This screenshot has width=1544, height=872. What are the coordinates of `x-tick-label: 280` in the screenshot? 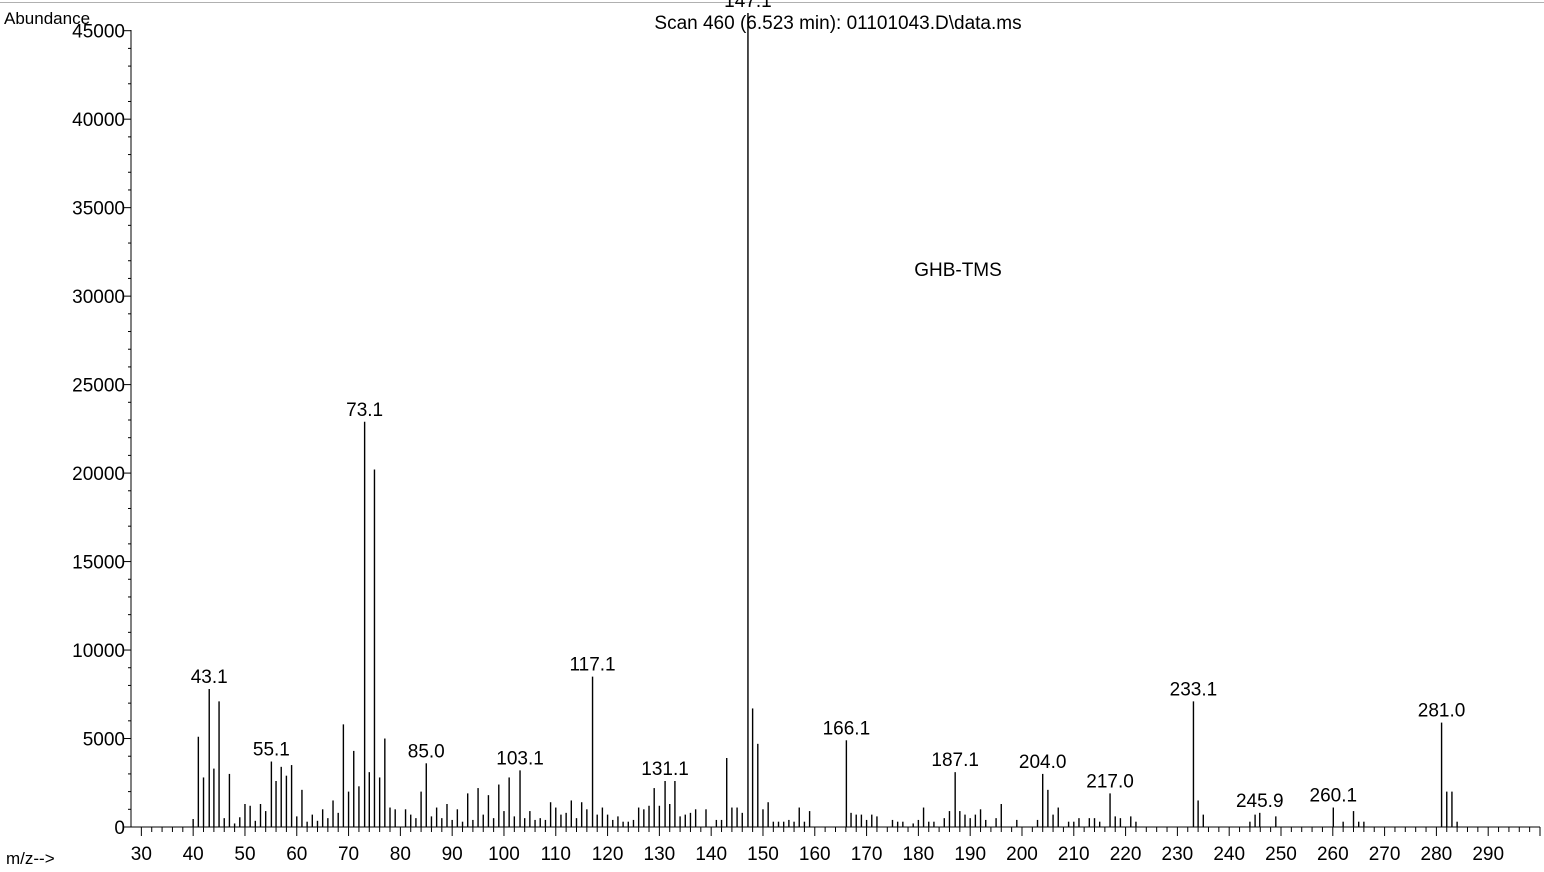 It's located at (1437, 854).